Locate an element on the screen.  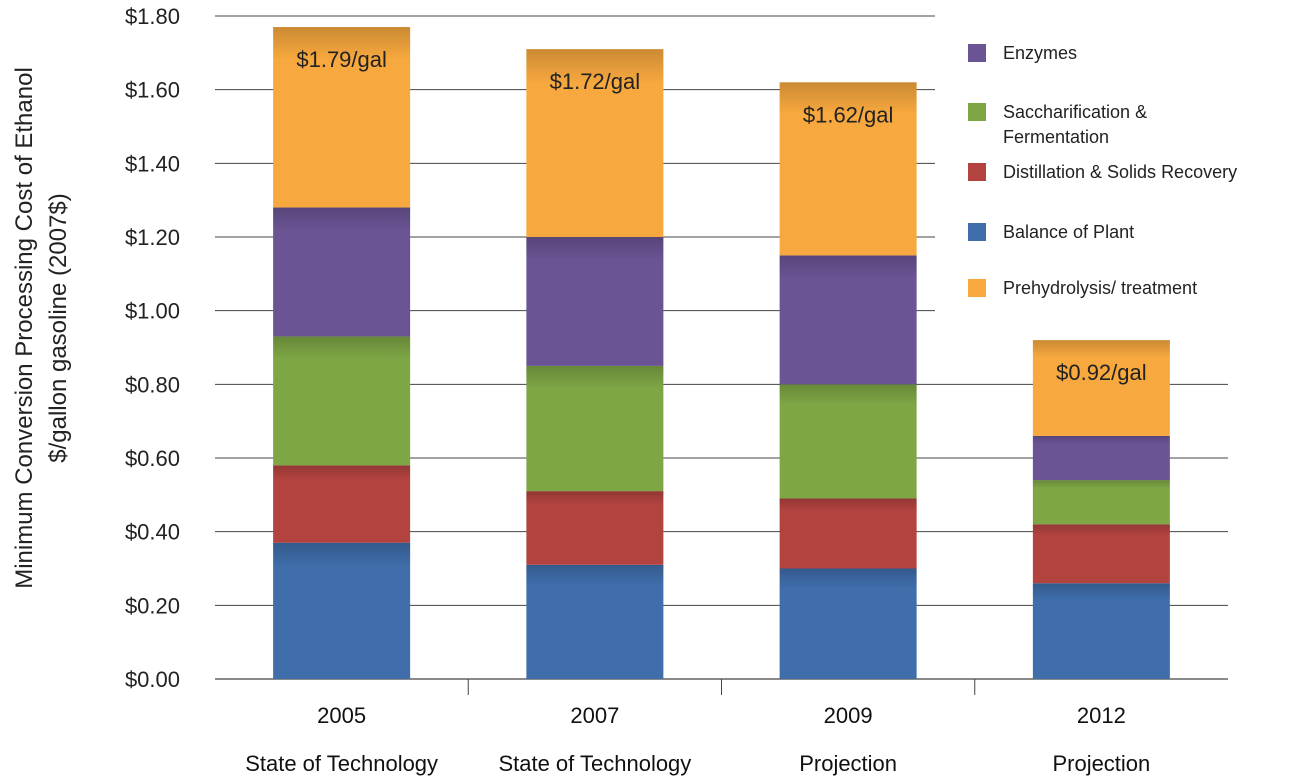
legend-label: Saccharification & is located at coordinates (1075, 112).